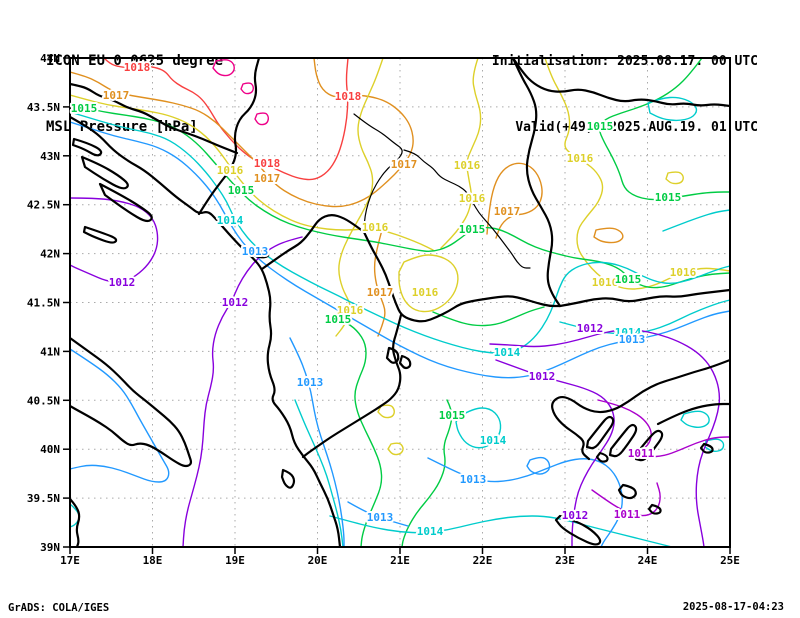 This screenshot has height=618, width=800. Describe the element at coordinates (50, 449) in the screenshot. I see `lat-label: 40N` at that location.